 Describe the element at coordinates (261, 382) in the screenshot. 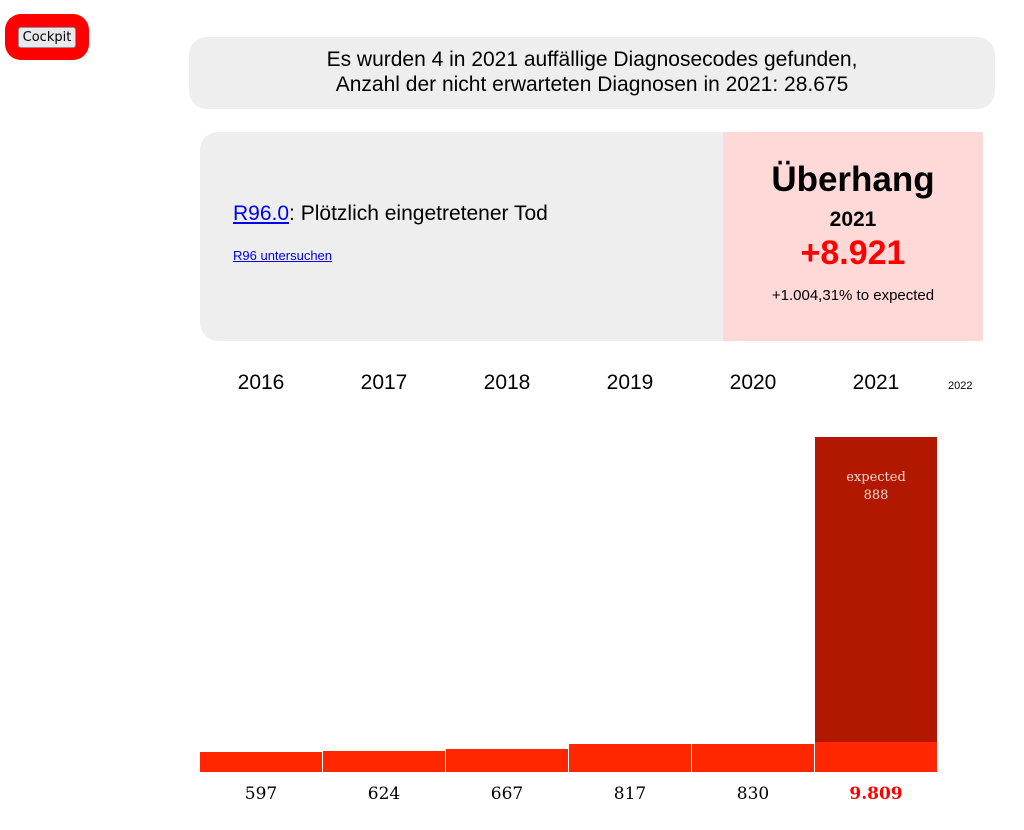

I see `year-label-2016: 2016` at that location.